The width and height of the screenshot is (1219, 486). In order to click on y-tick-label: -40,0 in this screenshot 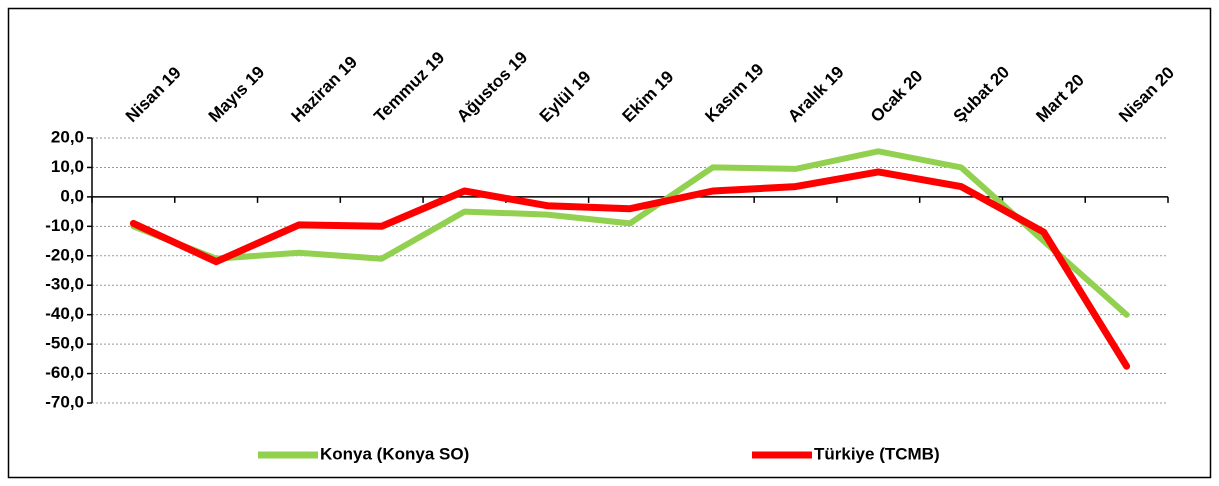, I will do `click(64, 313)`.